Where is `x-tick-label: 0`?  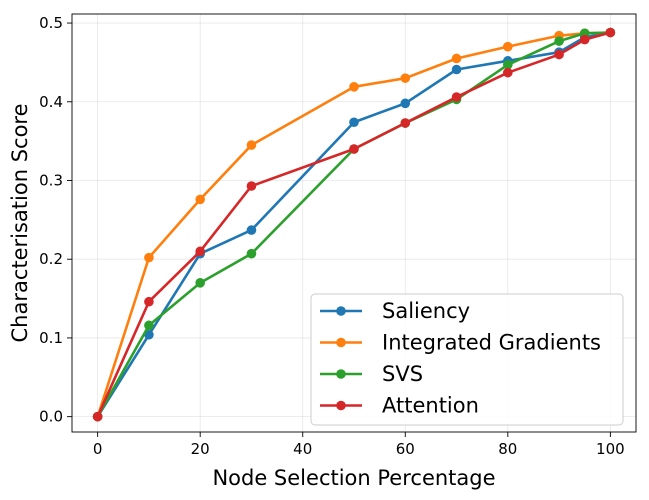
x-tick-label: 0 is located at coordinates (98, 449).